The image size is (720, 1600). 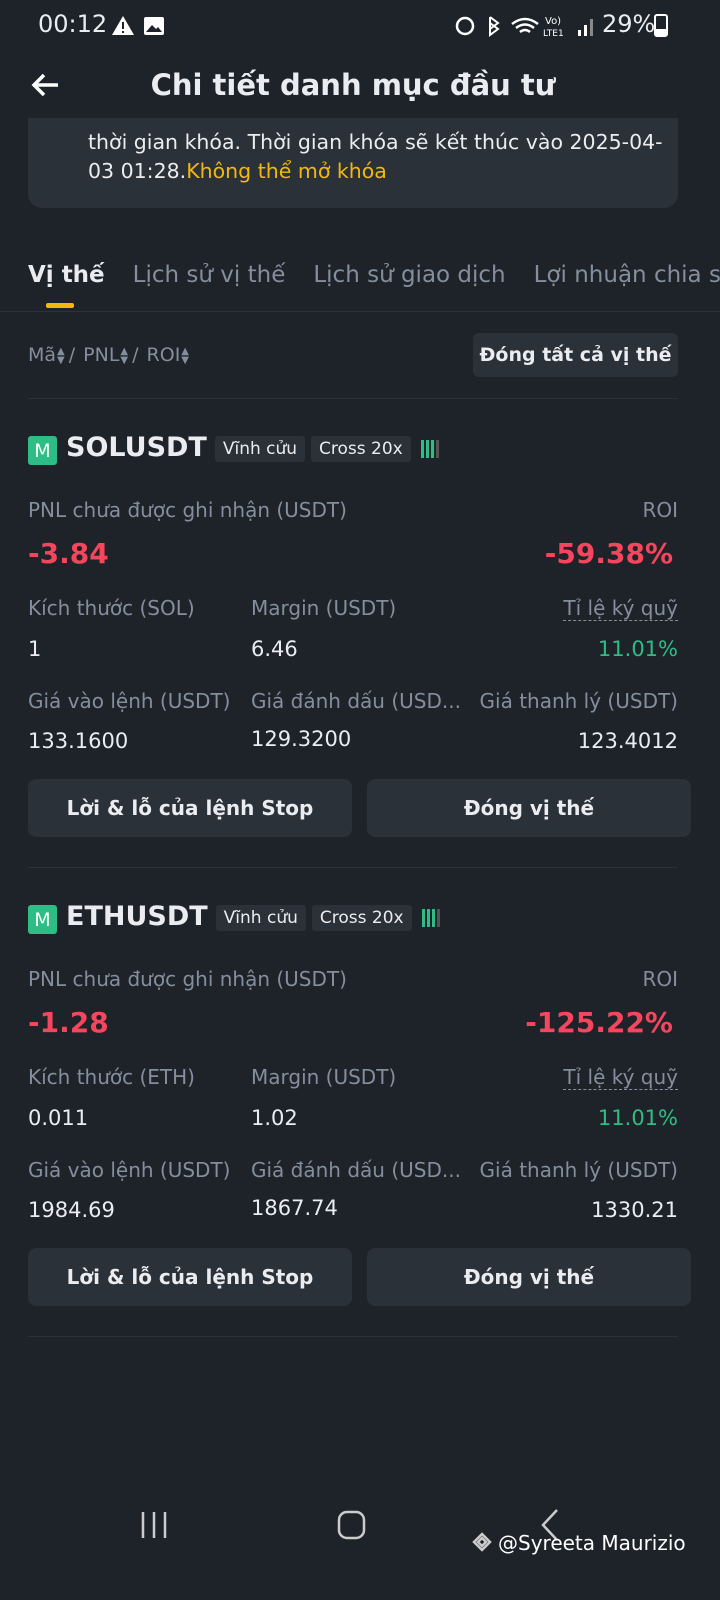 What do you see at coordinates (626, 275) in the screenshot?
I see `tab: Lợi nhuận chia sẻ` at bounding box center [626, 275].